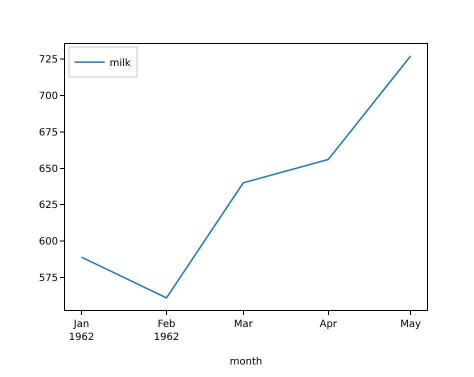 This screenshot has width=474, height=377. What do you see at coordinates (246, 362) in the screenshot?
I see `x-axis-title: month` at bounding box center [246, 362].